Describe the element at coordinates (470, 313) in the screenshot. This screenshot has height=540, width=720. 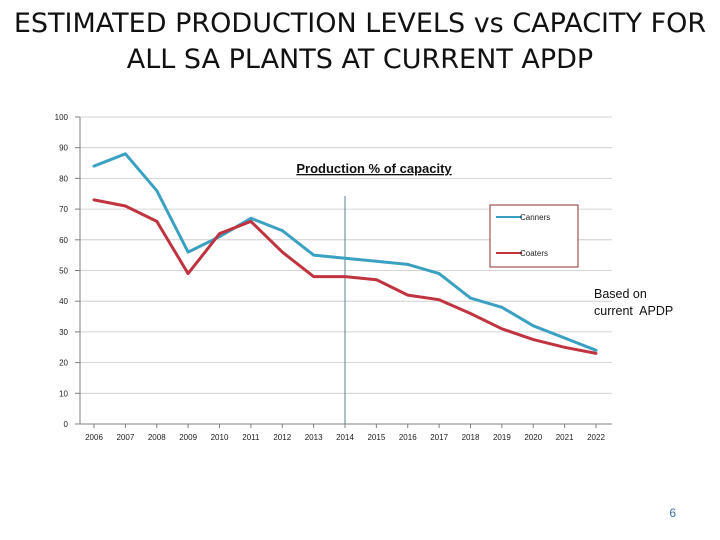
I see `data-point-coaters-2018` at that location.